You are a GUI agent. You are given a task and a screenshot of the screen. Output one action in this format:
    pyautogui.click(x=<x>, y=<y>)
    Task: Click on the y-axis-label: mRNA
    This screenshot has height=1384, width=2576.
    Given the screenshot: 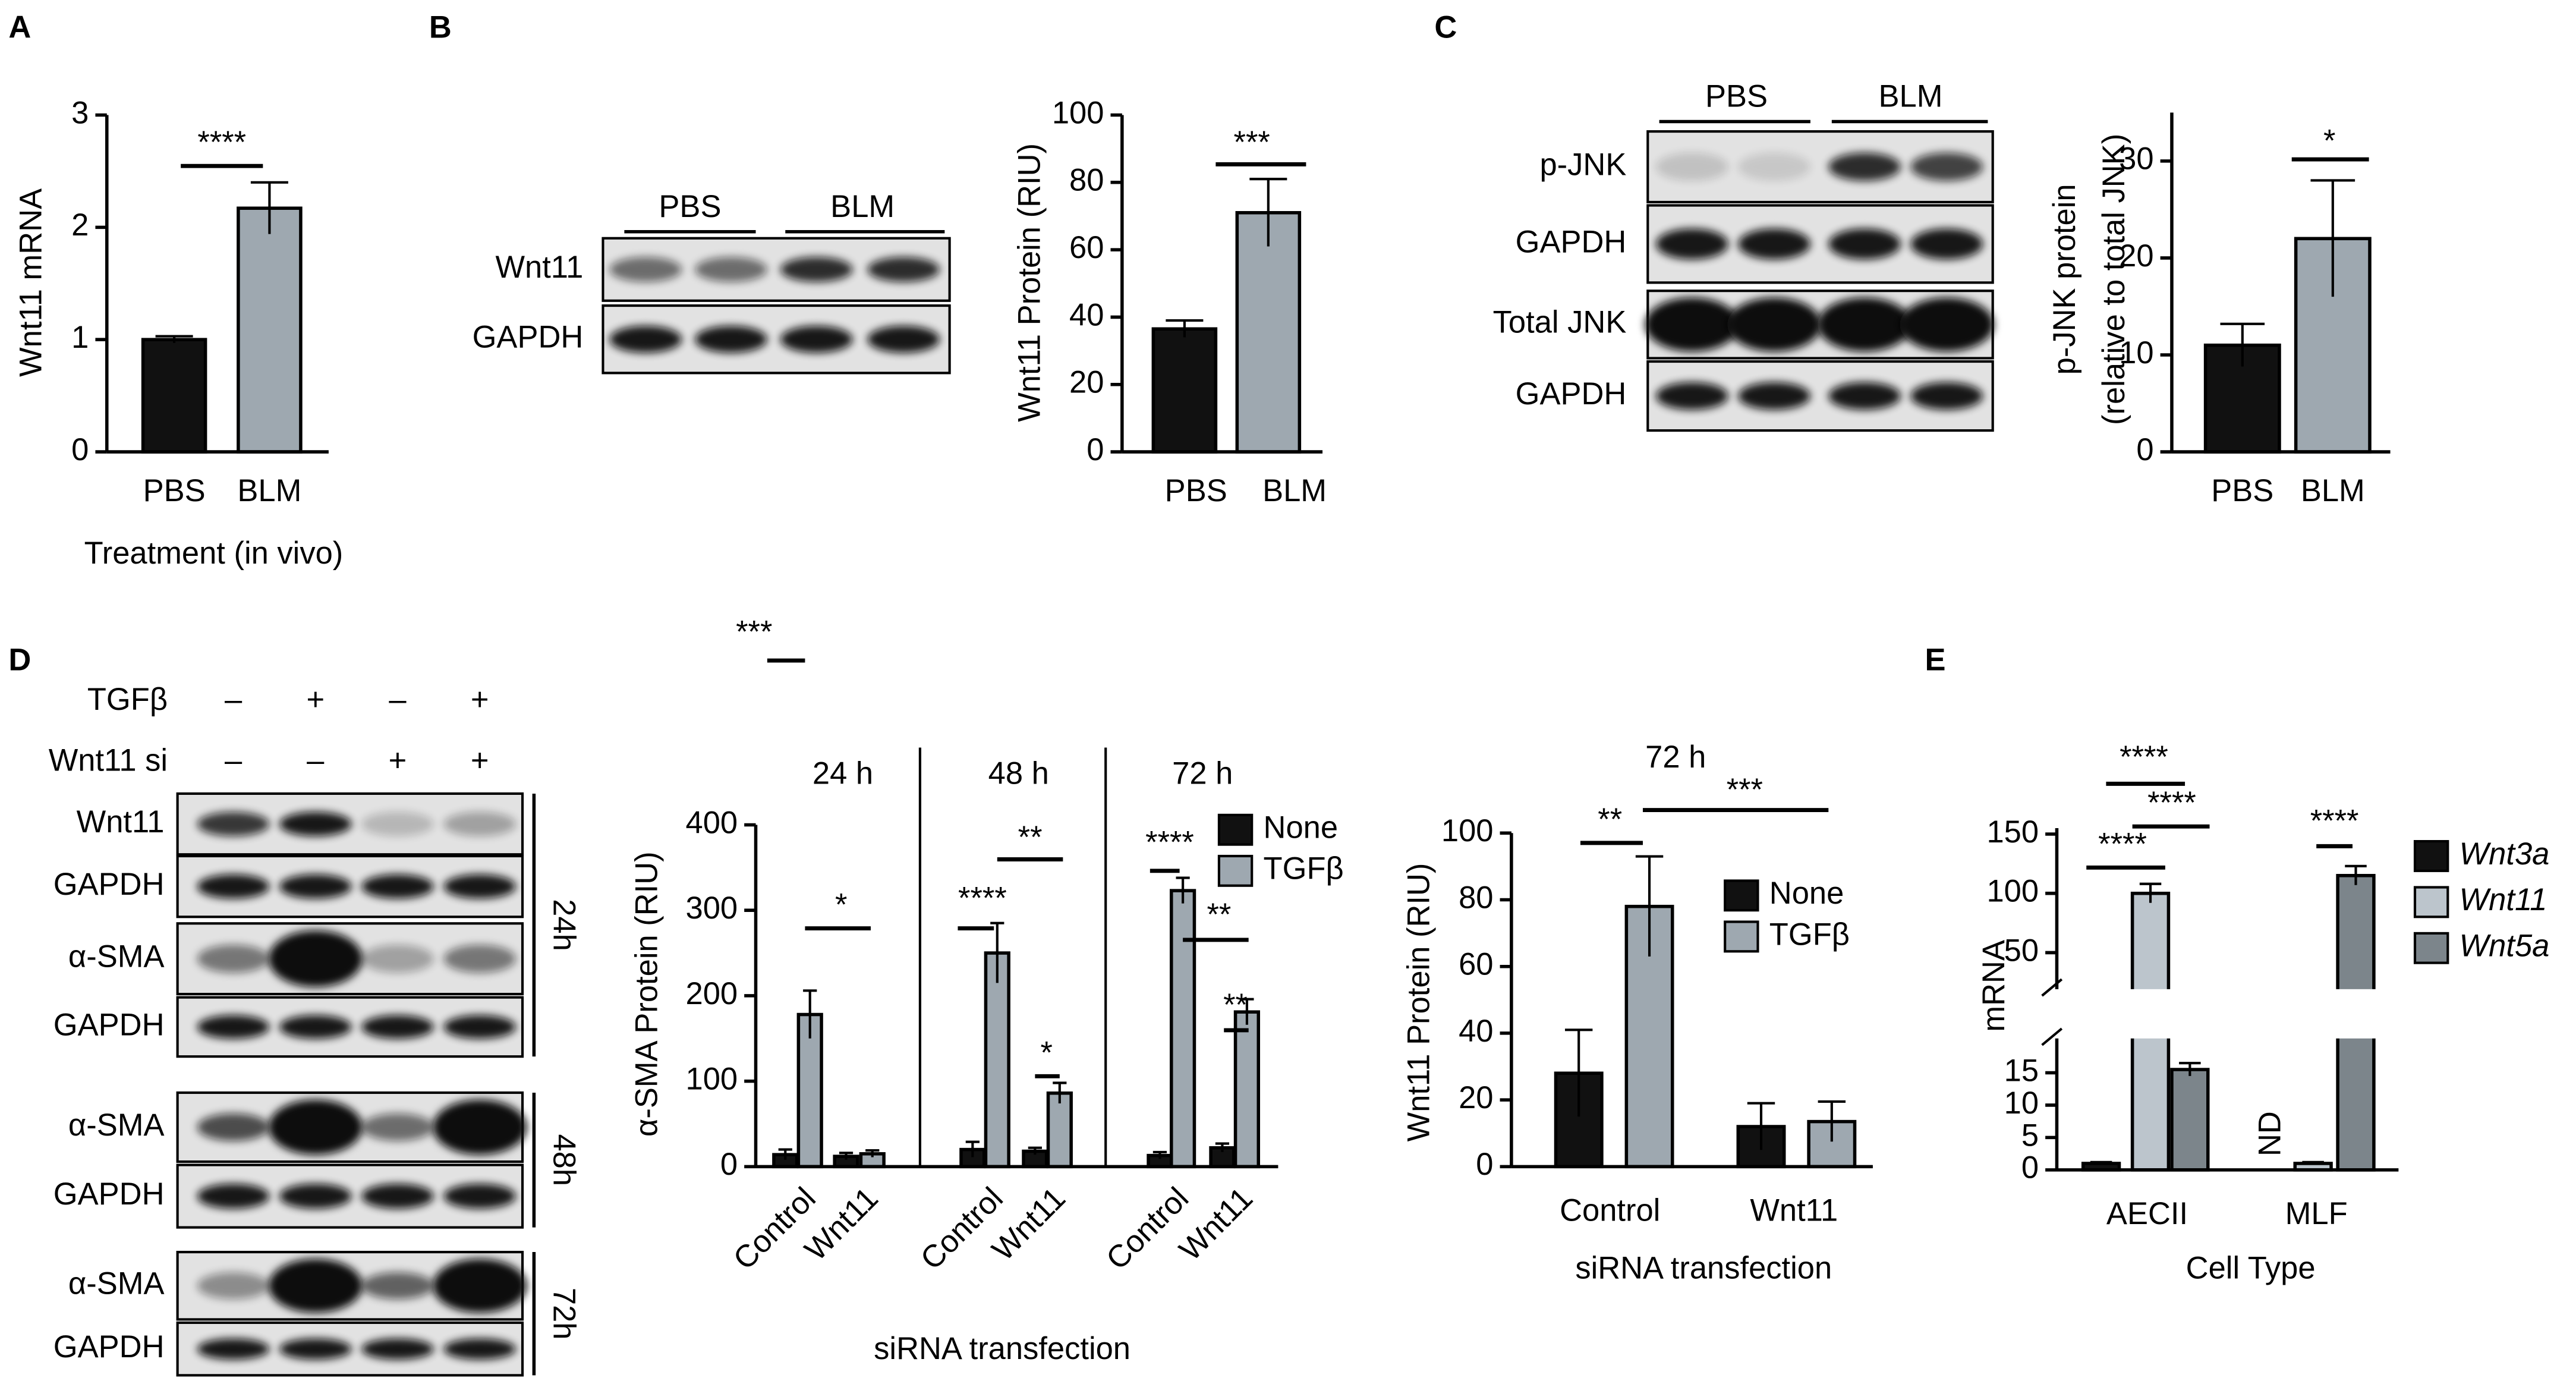 What is the action you would take?
    pyautogui.click(x=1993, y=986)
    